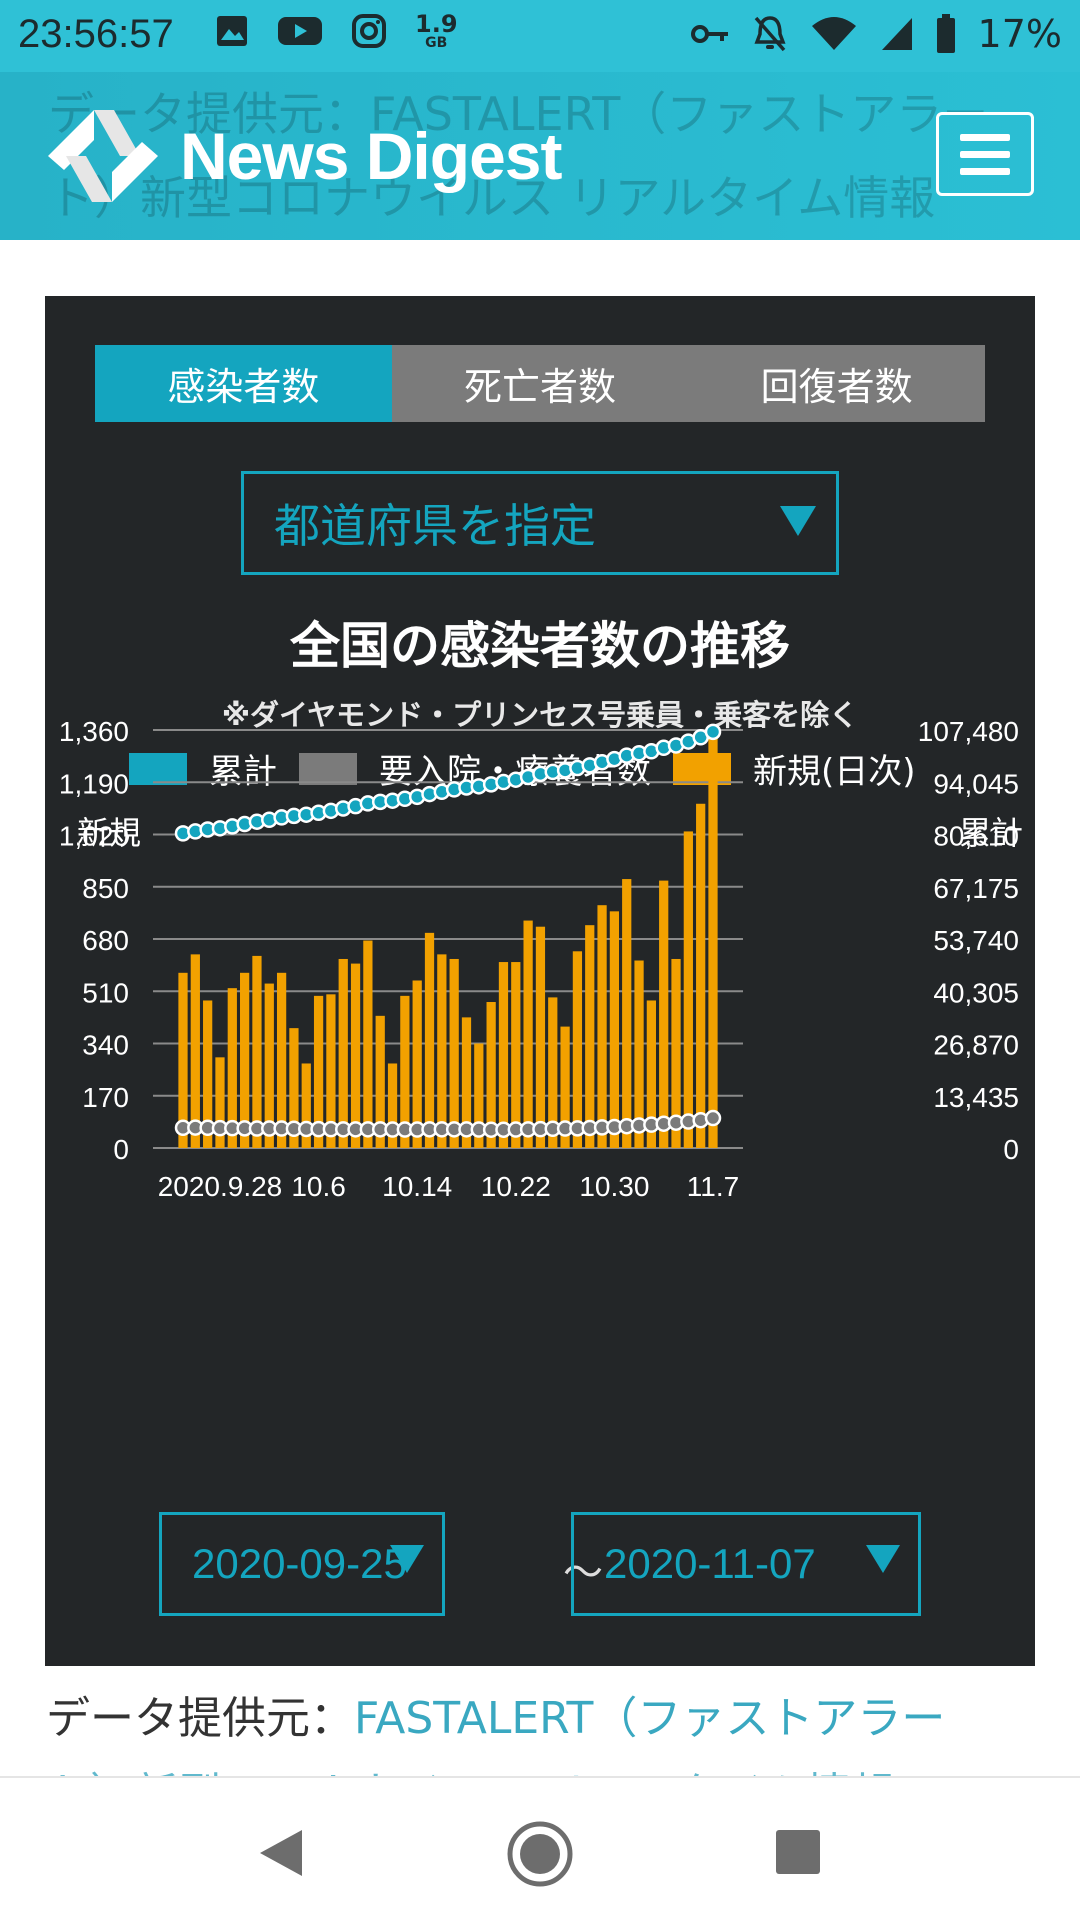  I want to click on data-usage-indicator: 1.9 GB, so click(436, 31).